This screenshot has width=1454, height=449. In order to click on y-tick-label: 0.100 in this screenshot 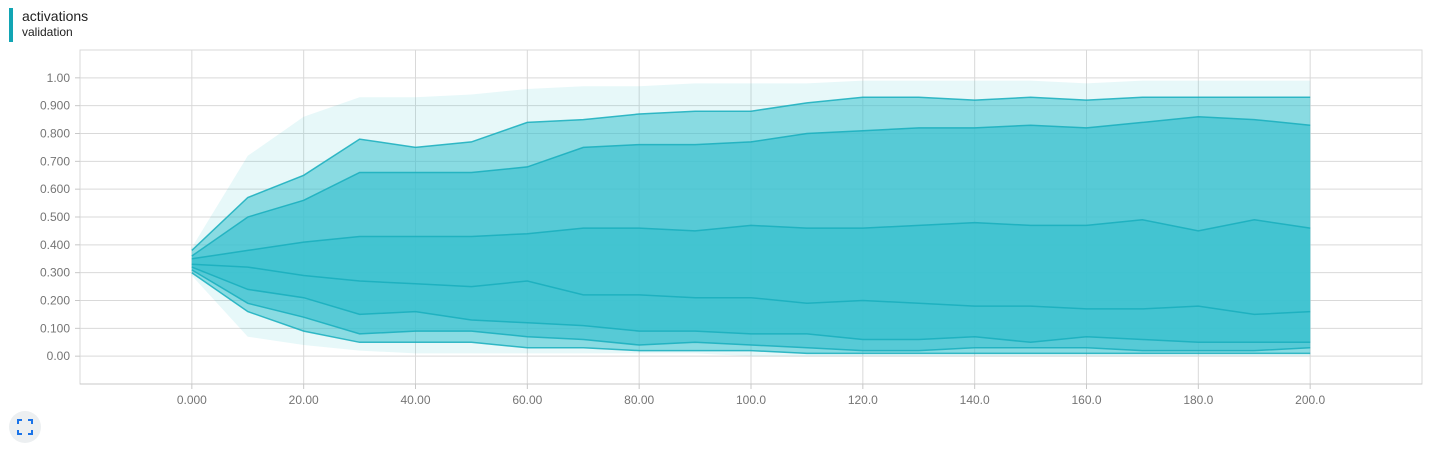, I will do `click(55, 328)`.